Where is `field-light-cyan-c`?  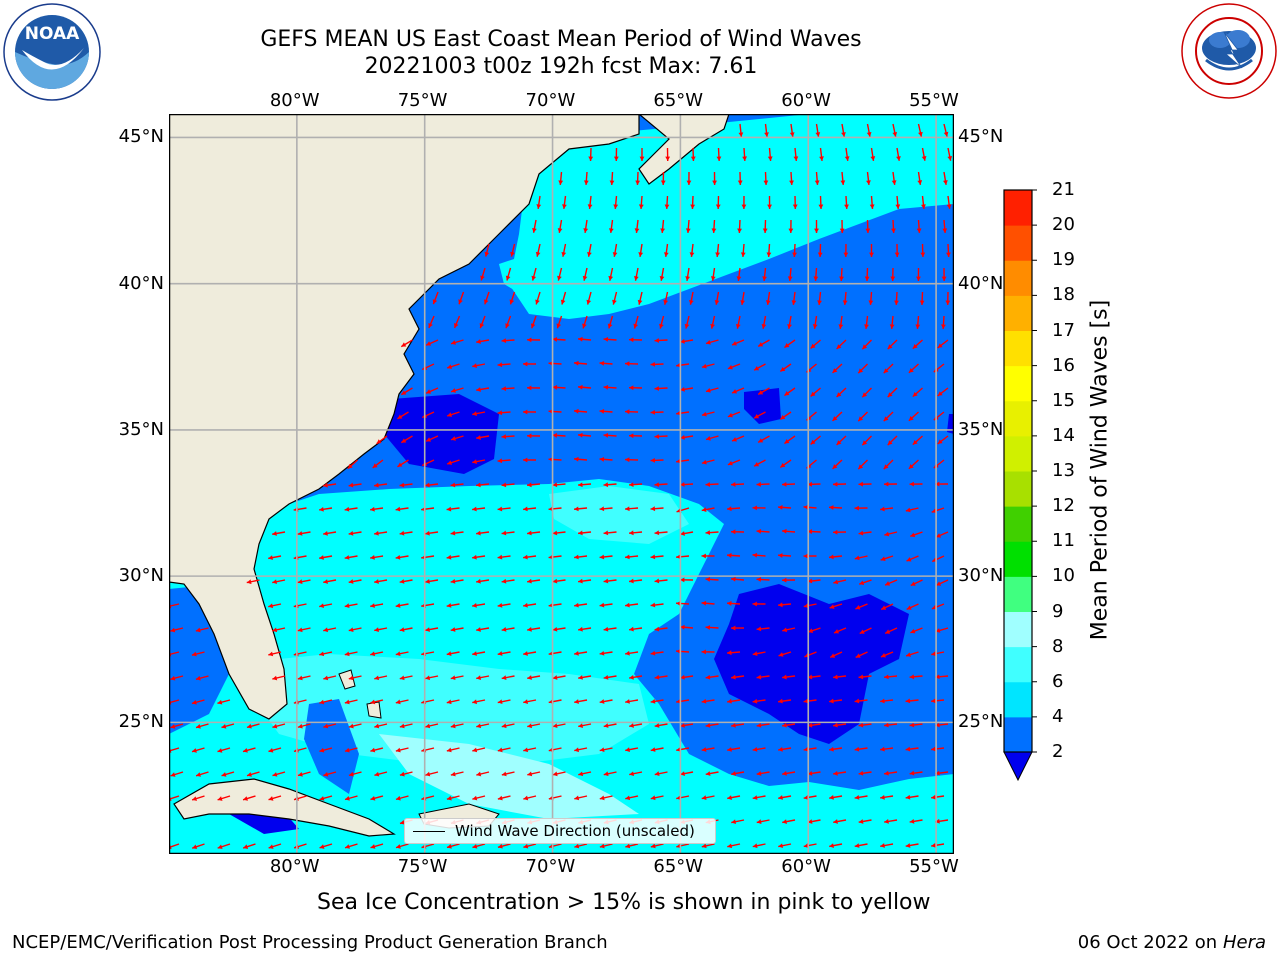
field-light-cyan-c is located at coordinates (619, 515).